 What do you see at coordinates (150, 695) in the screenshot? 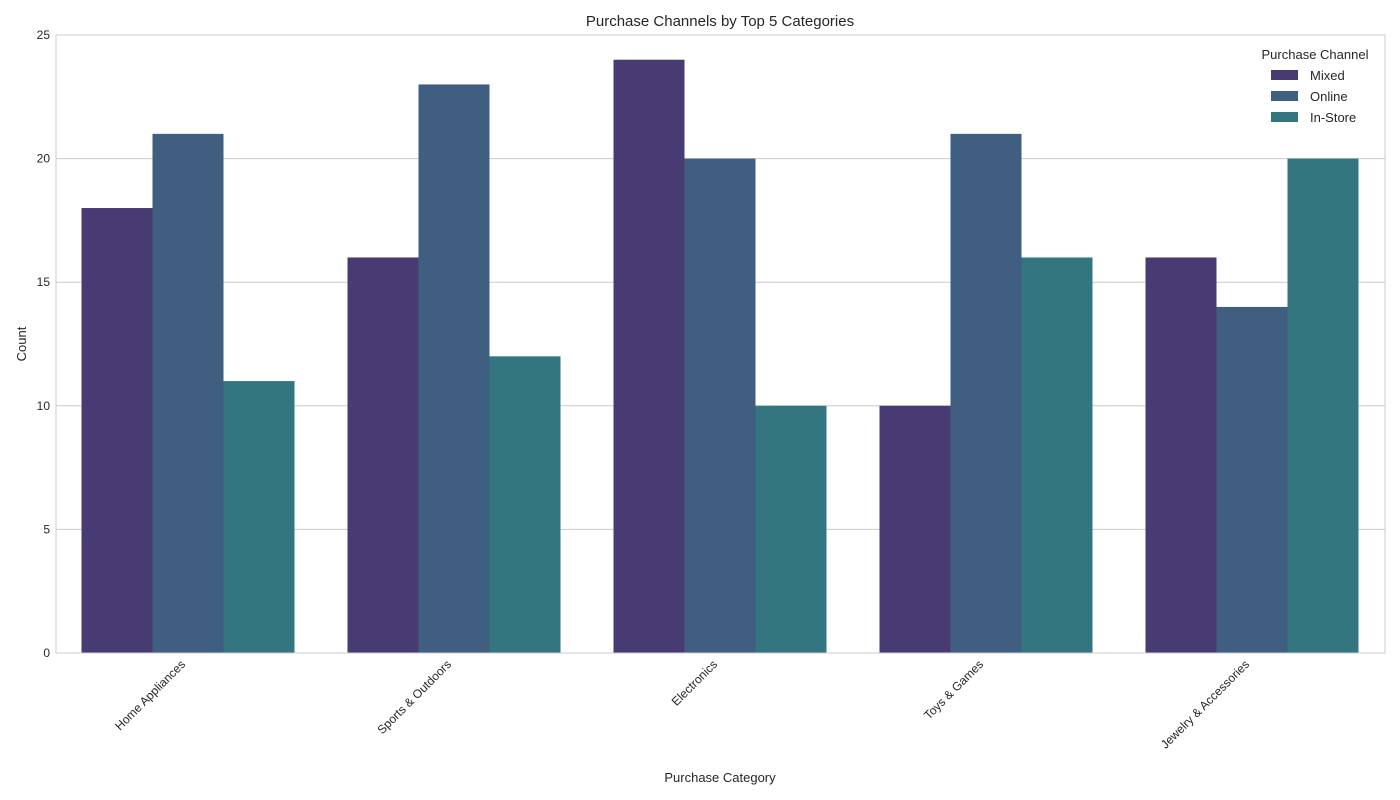
I see `x-tick-label: Home Appliances` at bounding box center [150, 695].